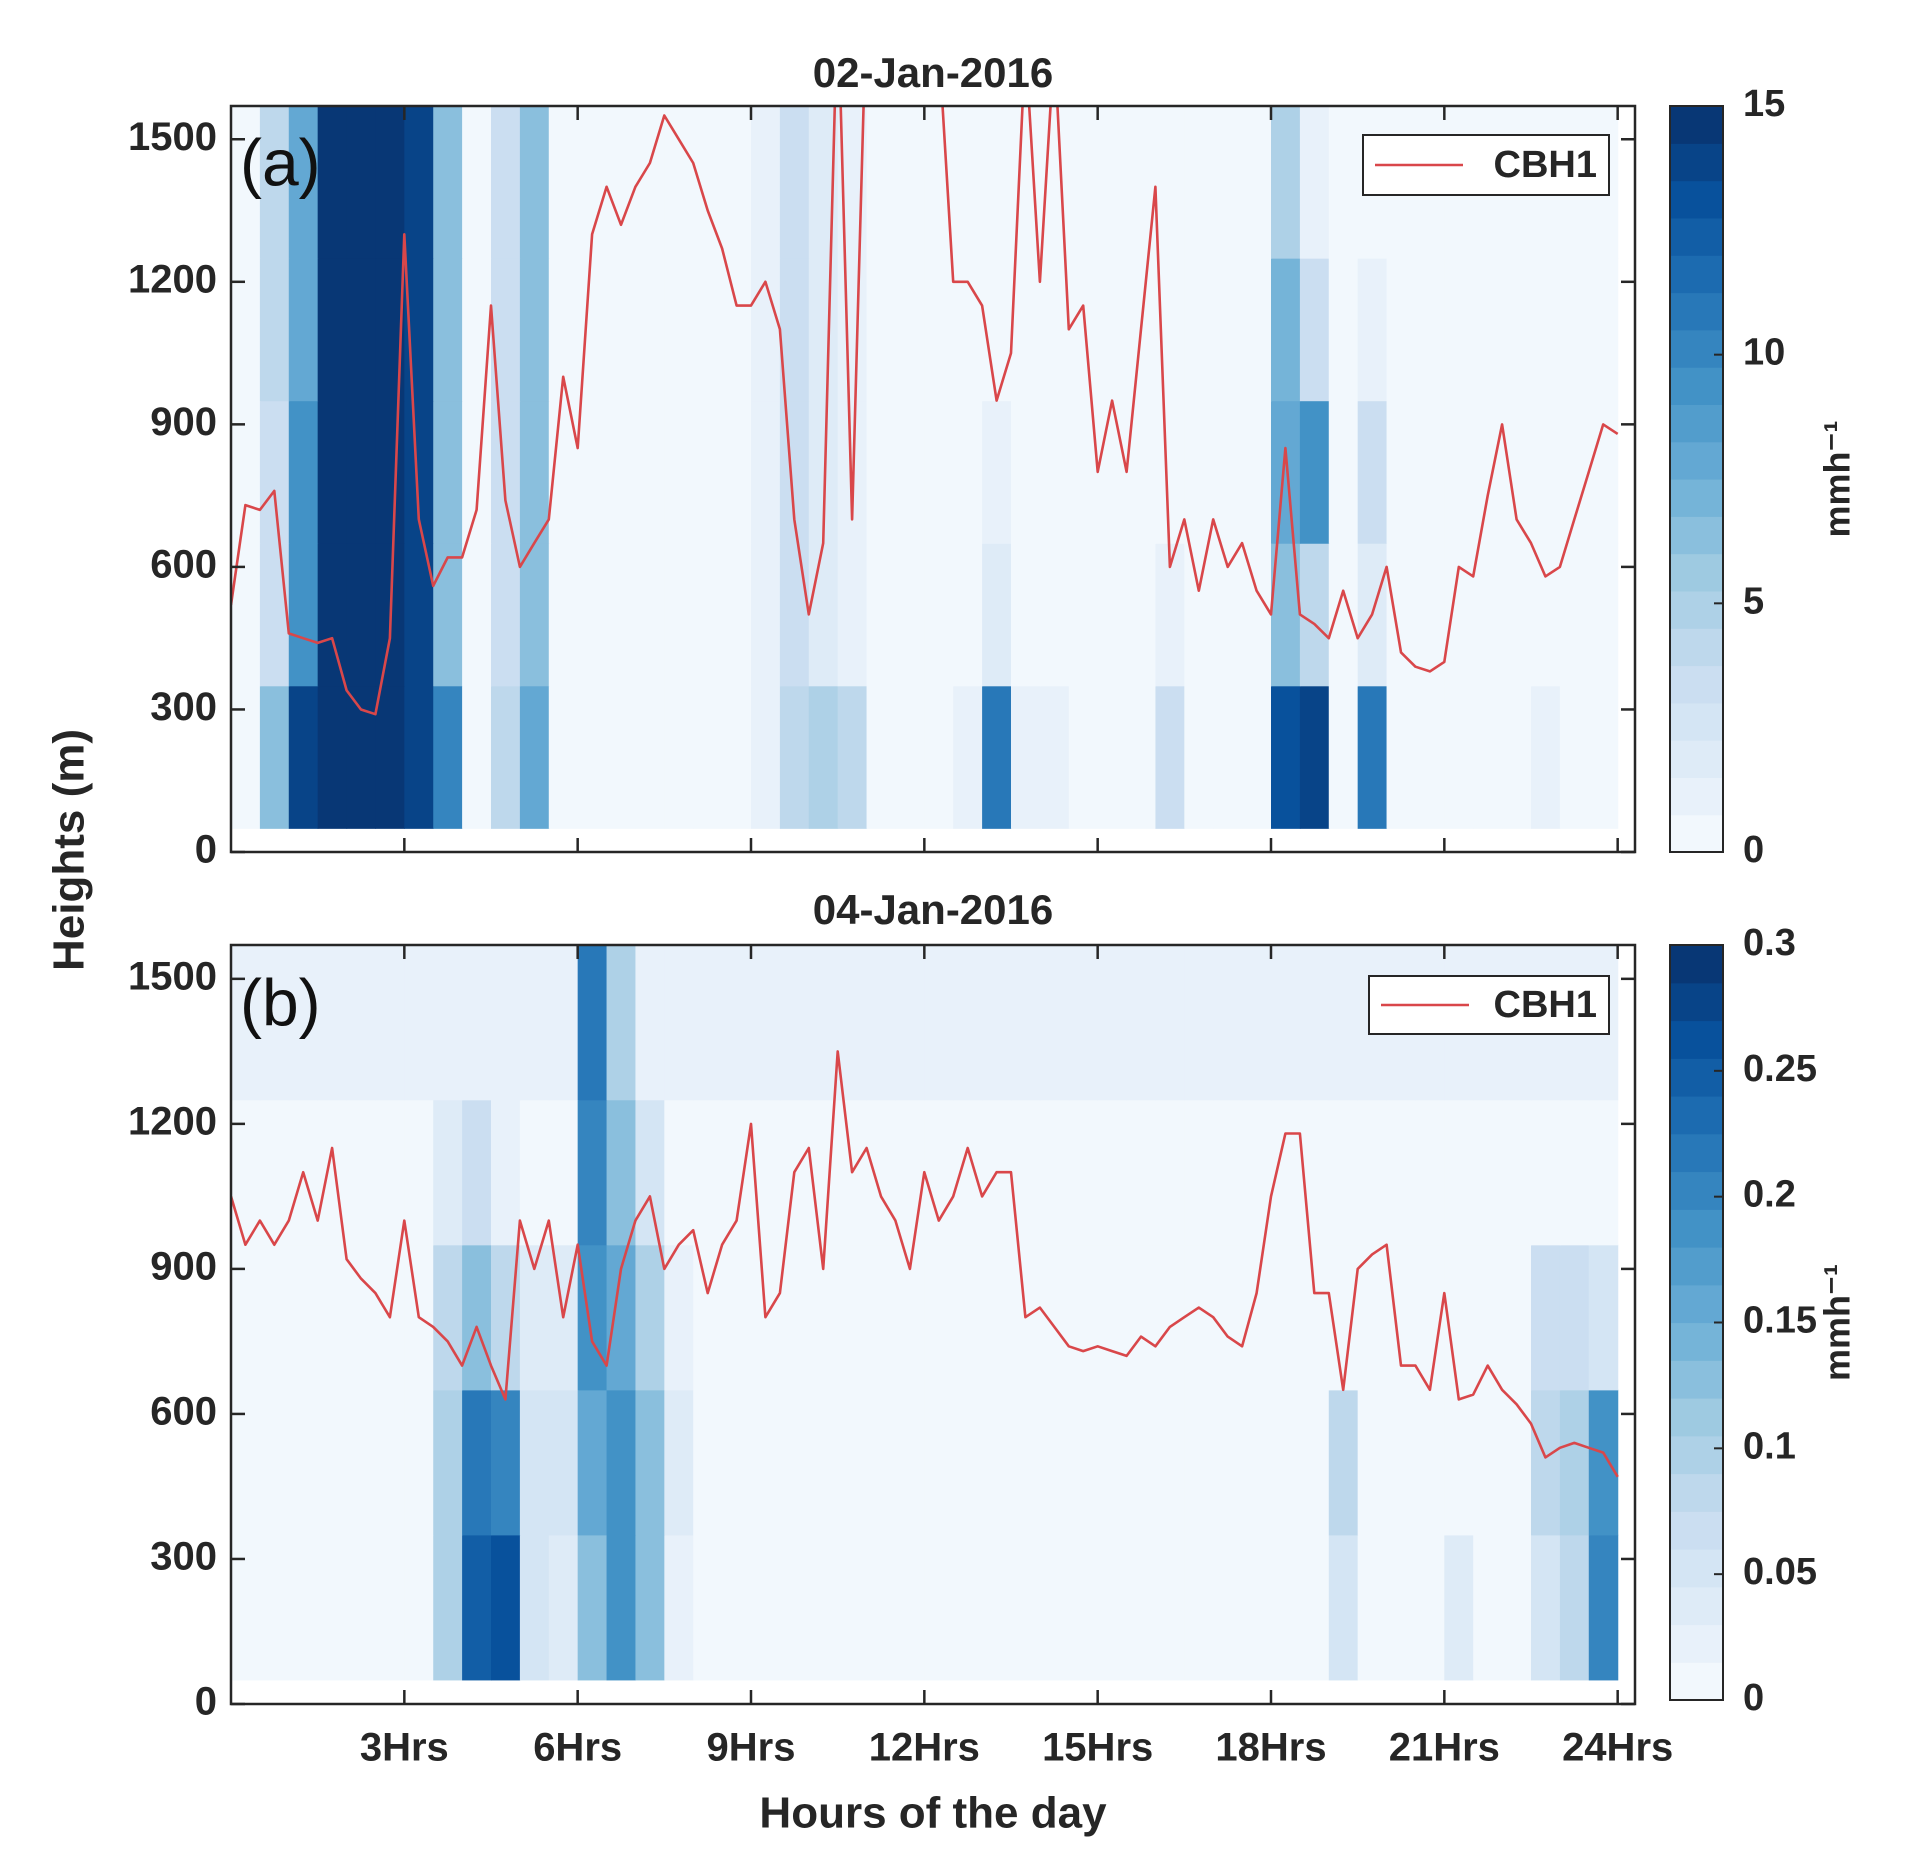 The height and width of the screenshot is (1864, 1908). I want to click on y-tick-label: 900, so click(183, 422).